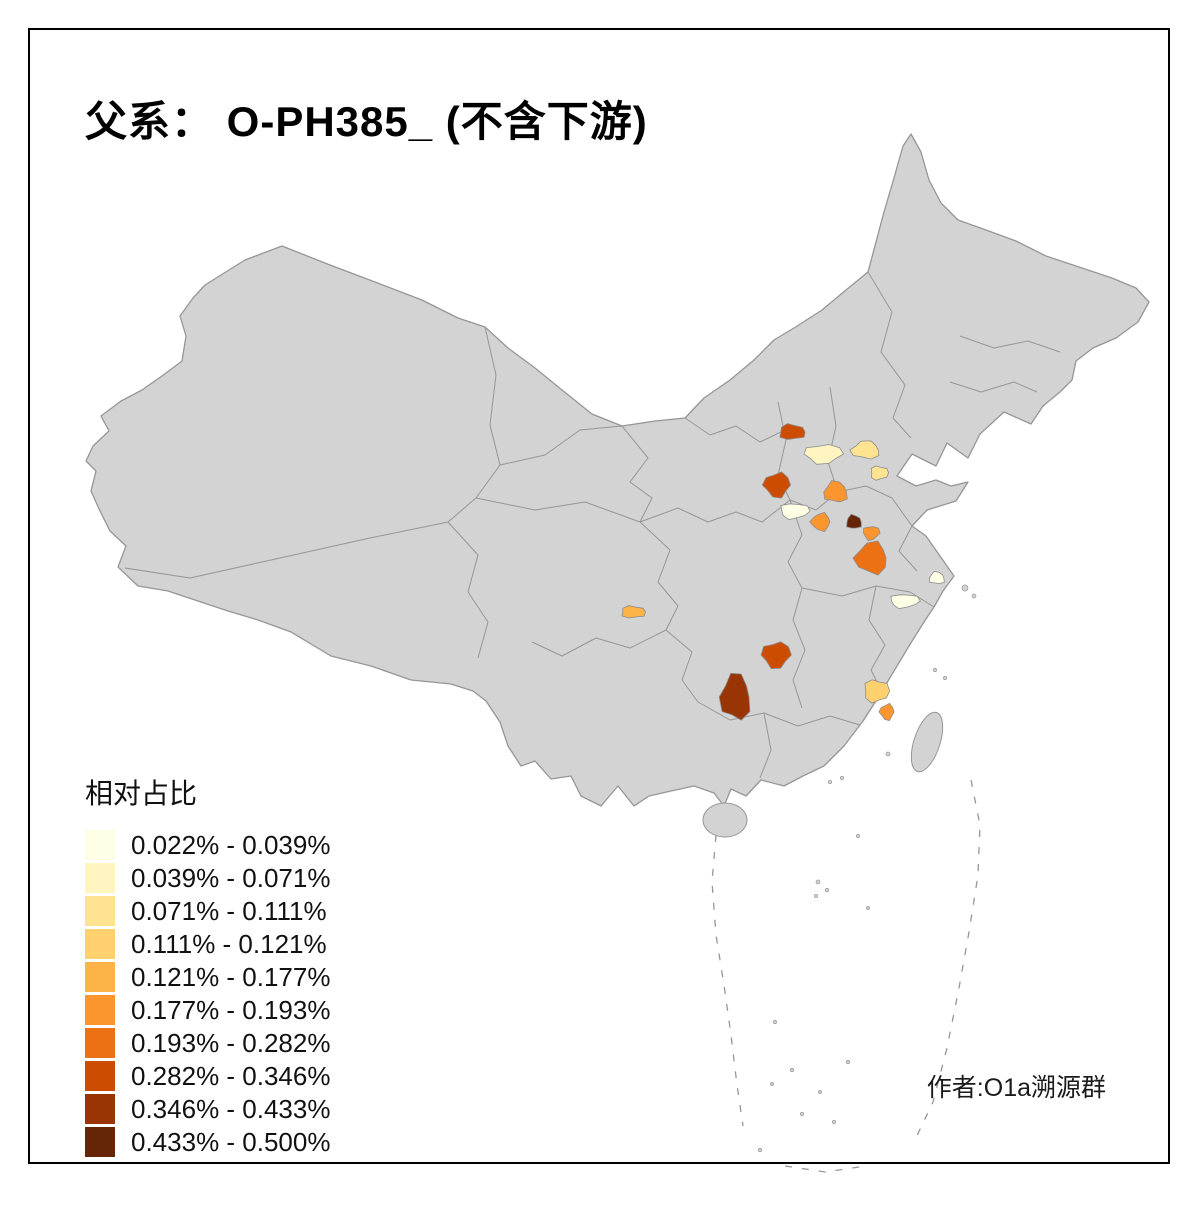 This screenshot has width=1200, height=1230. Describe the element at coordinates (231, 1042) in the screenshot. I see `legend-label: 0.193% - 0.282%` at that location.